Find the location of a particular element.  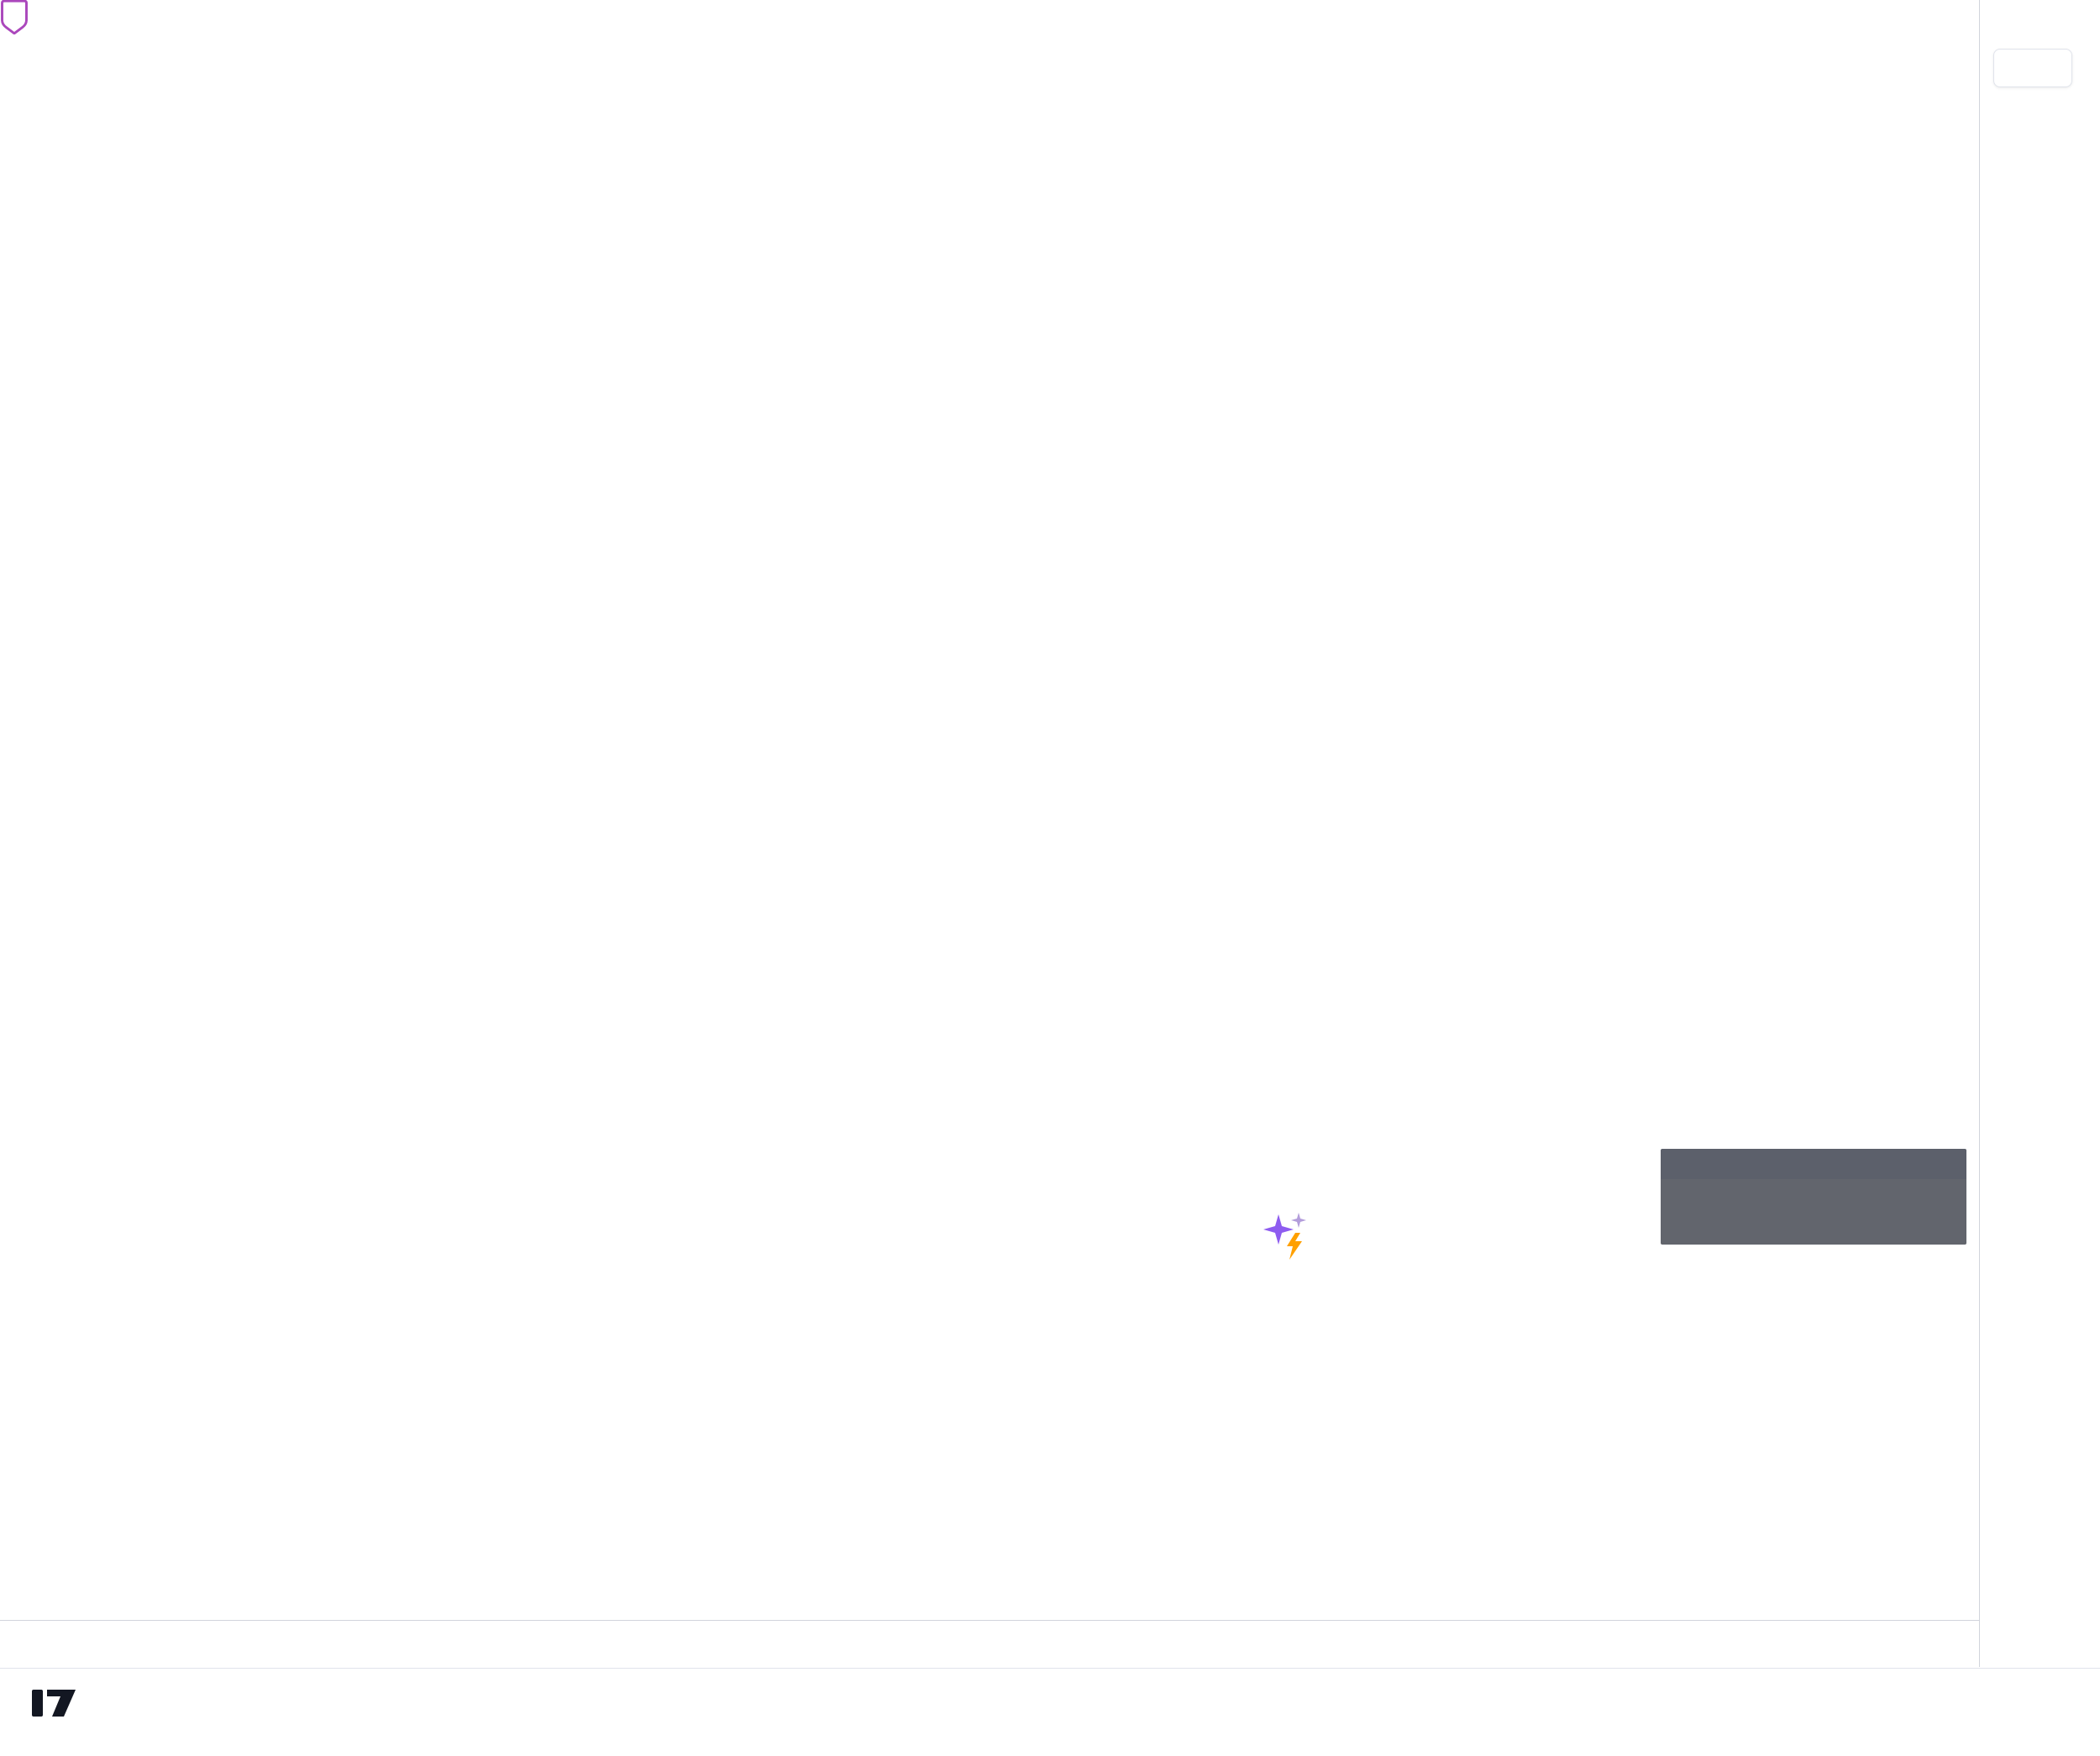

blues-stats-table is located at coordinates (1813, 1197).